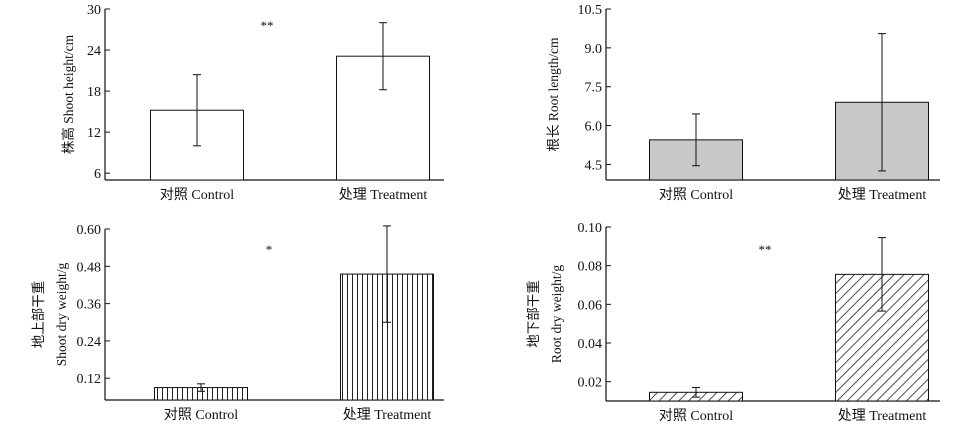  Describe the element at coordinates (89, 267) in the screenshot. I see `y-tick-label: 0.48` at that location.